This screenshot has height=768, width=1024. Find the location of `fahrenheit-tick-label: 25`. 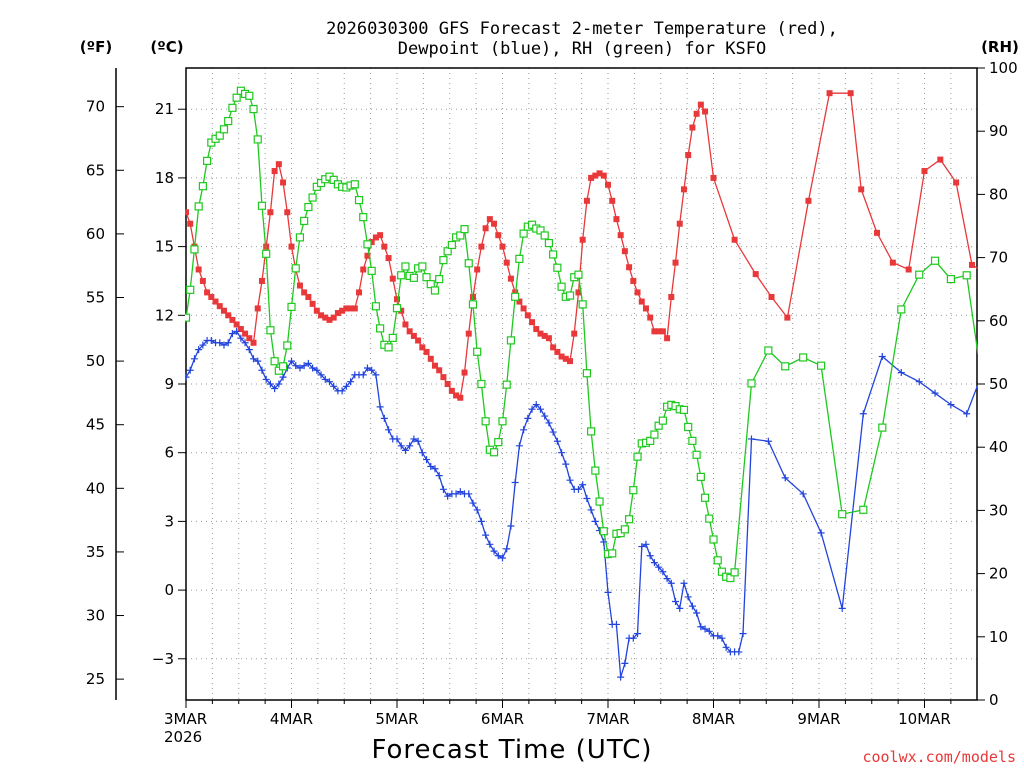

fahrenheit-tick-label: 25 is located at coordinates (95, 679).